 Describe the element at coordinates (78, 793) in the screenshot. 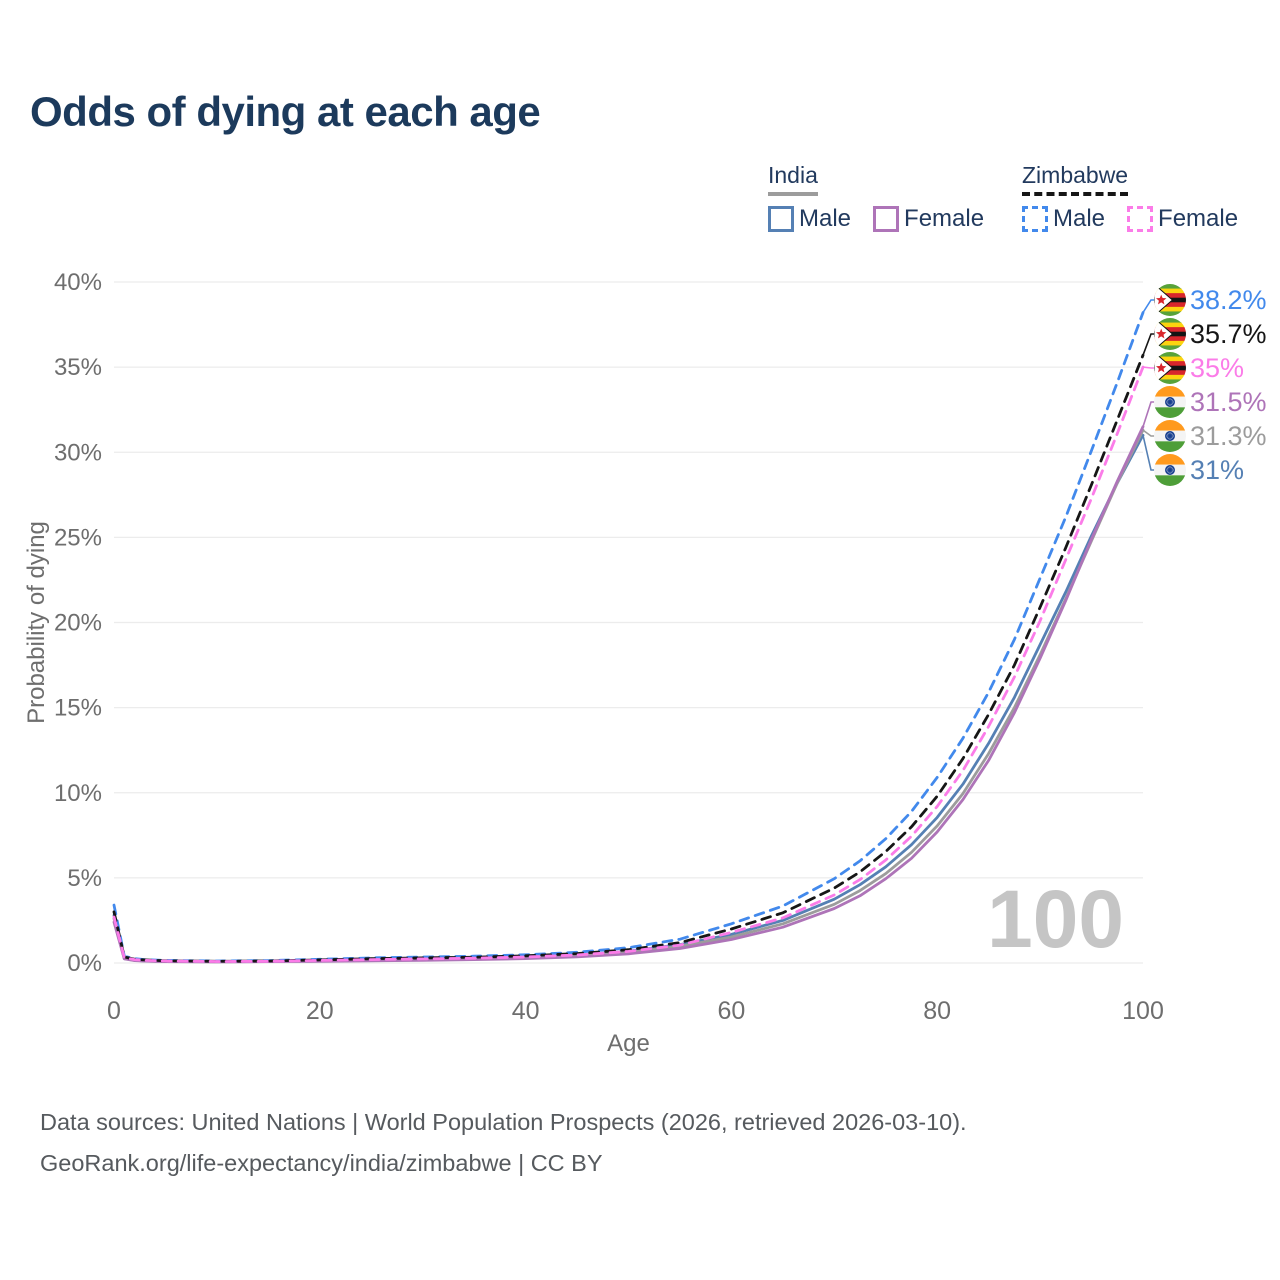

I see `y-tick-label: 10%` at that location.